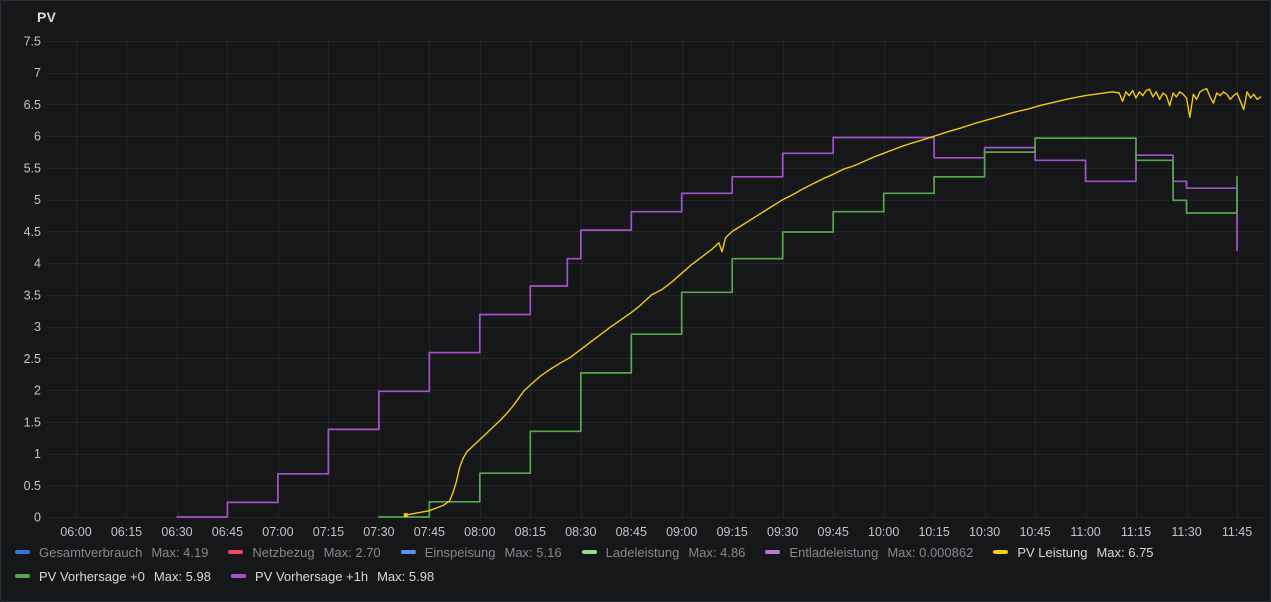 This screenshot has width=1271, height=602. Describe the element at coordinates (238, 576) in the screenshot. I see `pv-vorhersage-1h-series-swatch` at that location.